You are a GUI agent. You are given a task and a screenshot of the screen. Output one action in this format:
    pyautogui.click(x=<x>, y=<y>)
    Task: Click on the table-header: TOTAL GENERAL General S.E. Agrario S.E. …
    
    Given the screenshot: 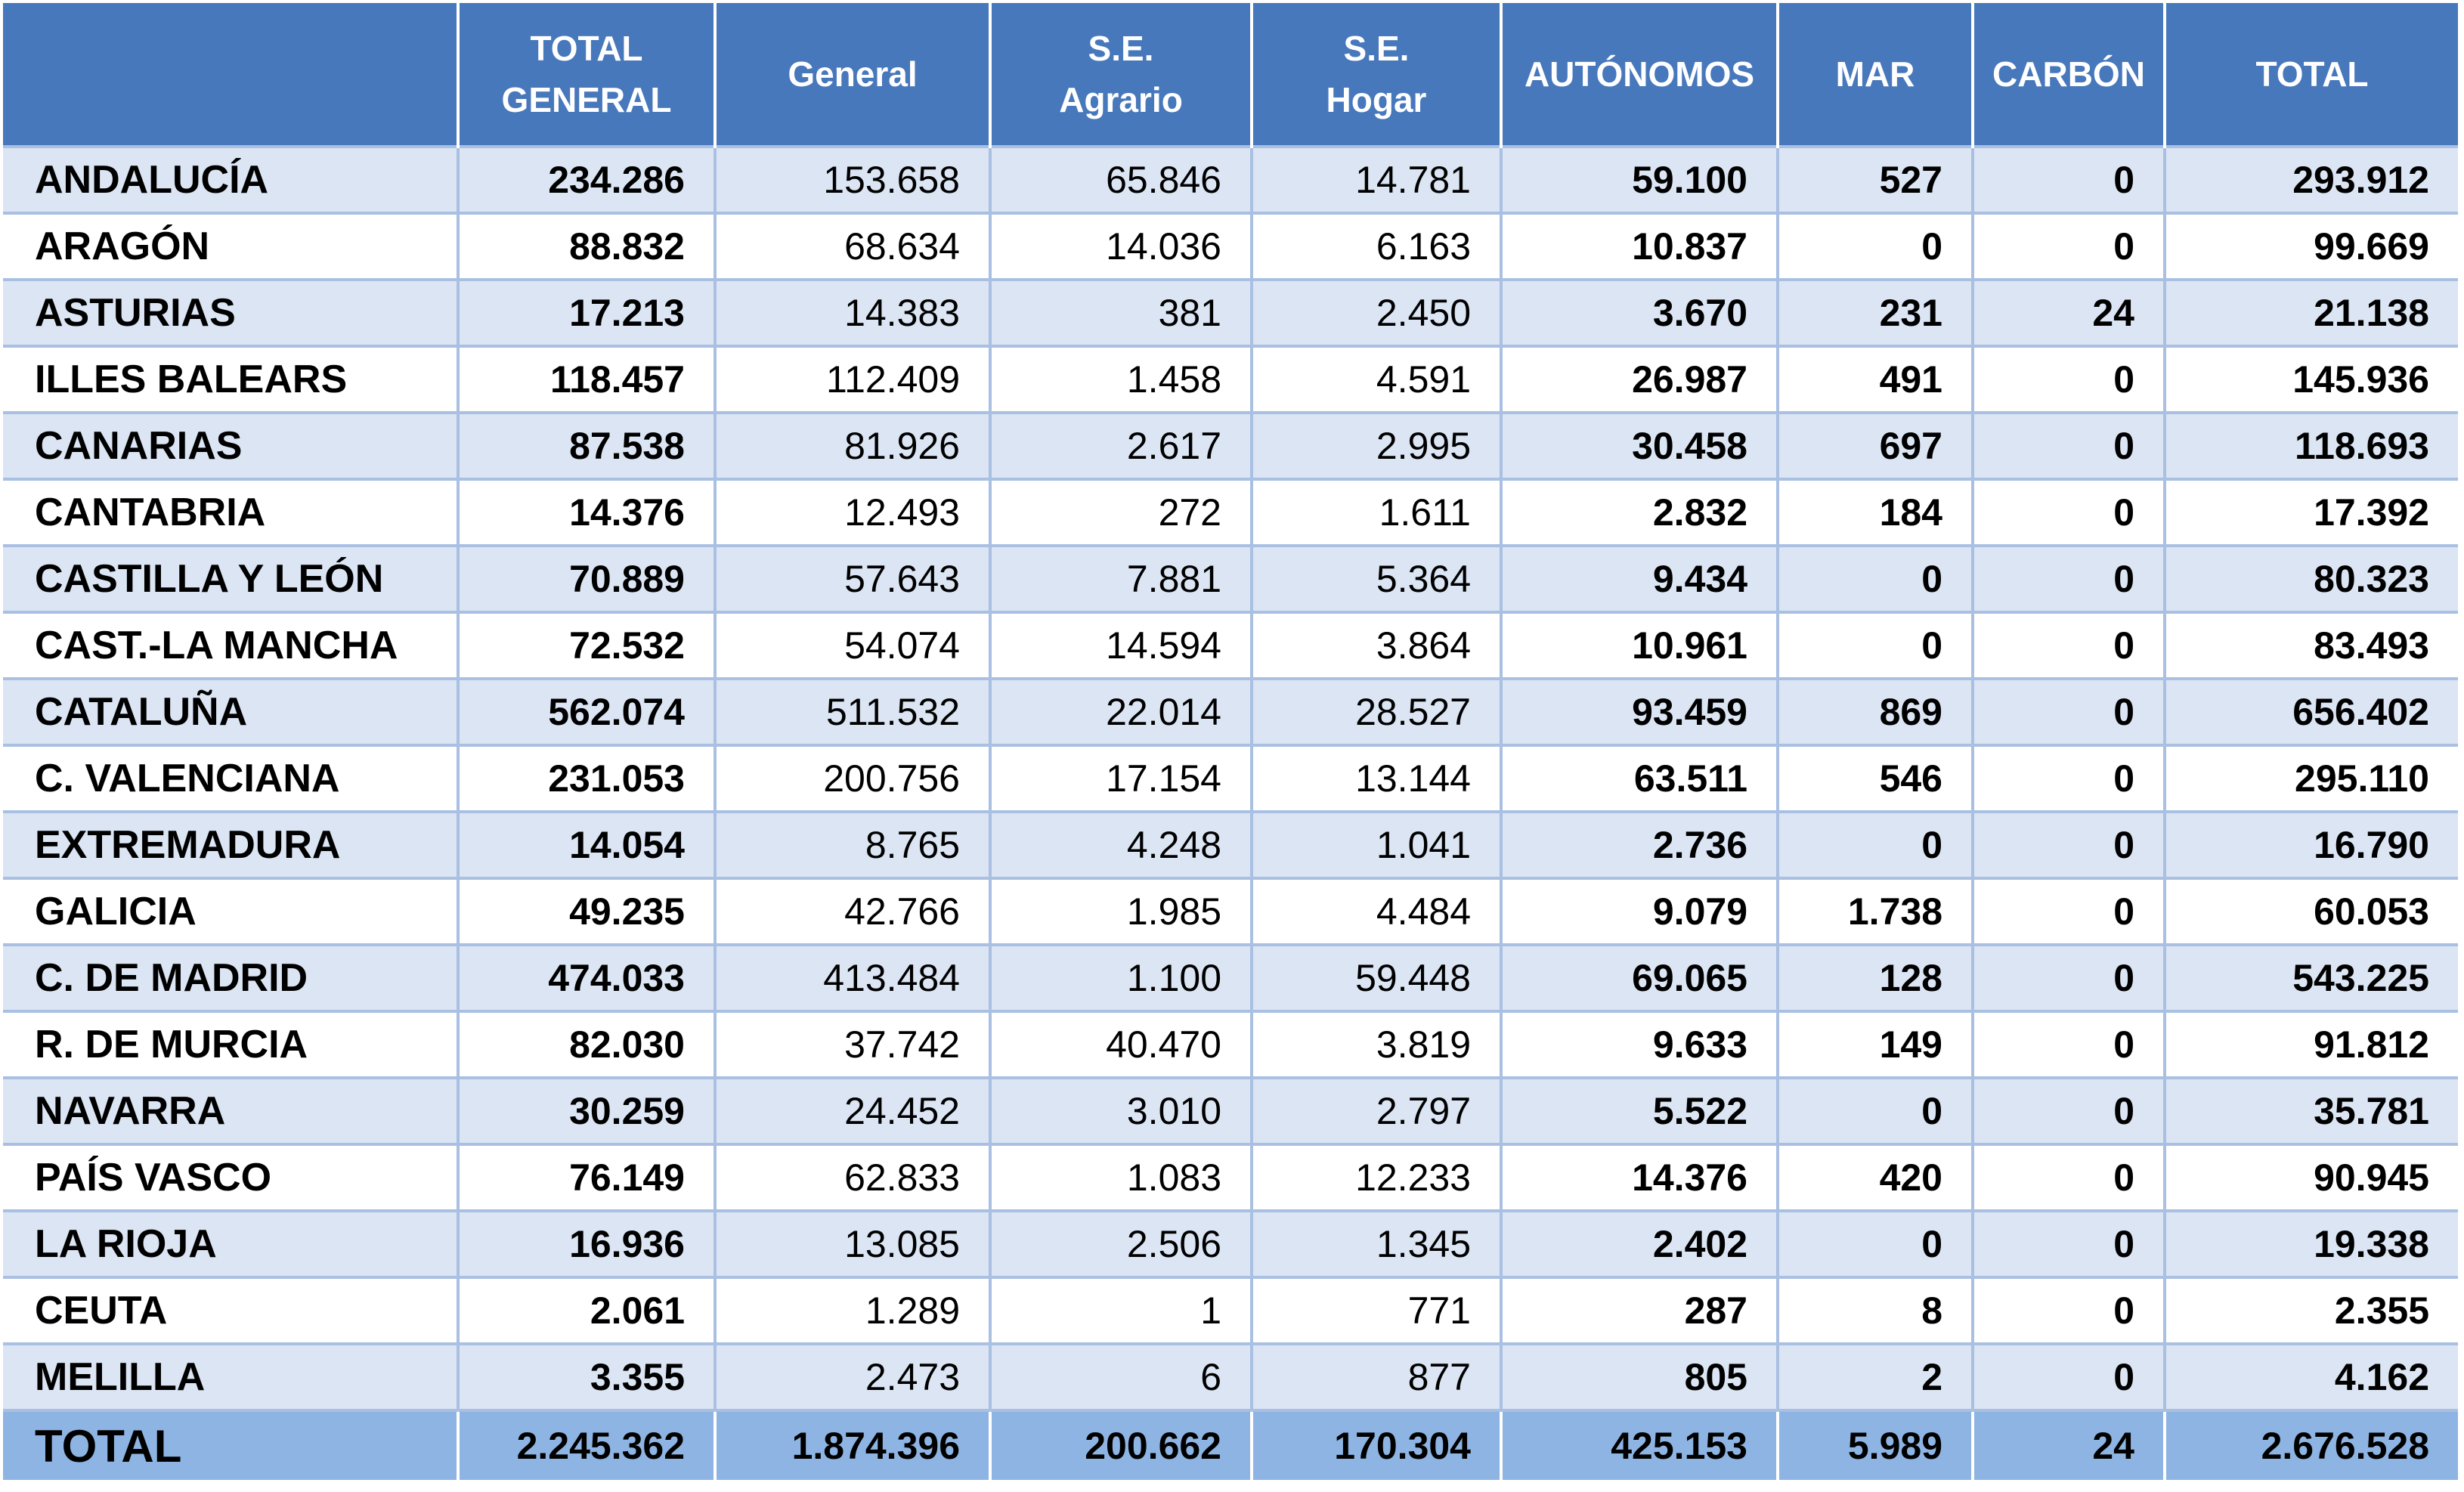 What is the action you would take?
    pyautogui.click(x=1230, y=75)
    